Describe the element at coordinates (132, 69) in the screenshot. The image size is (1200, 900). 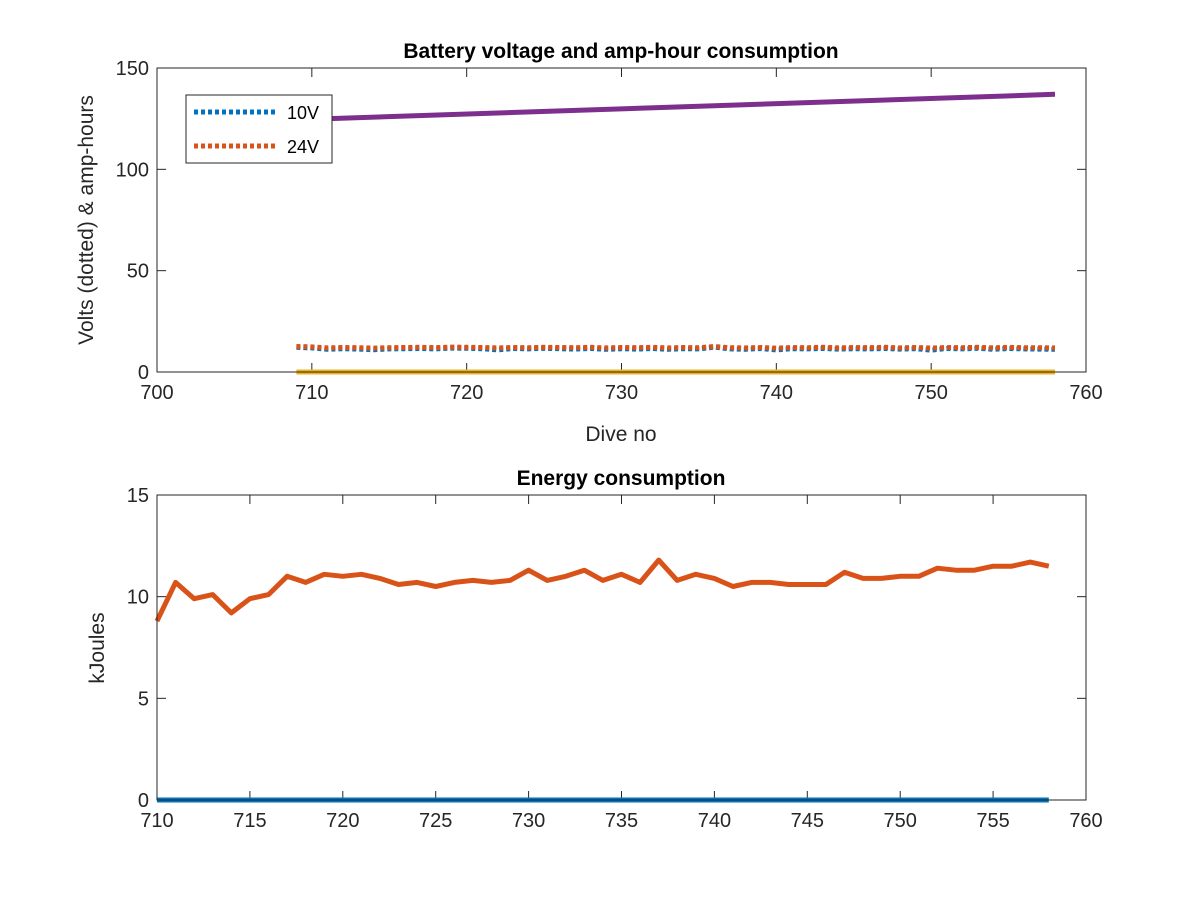
I see `top-y-tick-label: 150` at that location.